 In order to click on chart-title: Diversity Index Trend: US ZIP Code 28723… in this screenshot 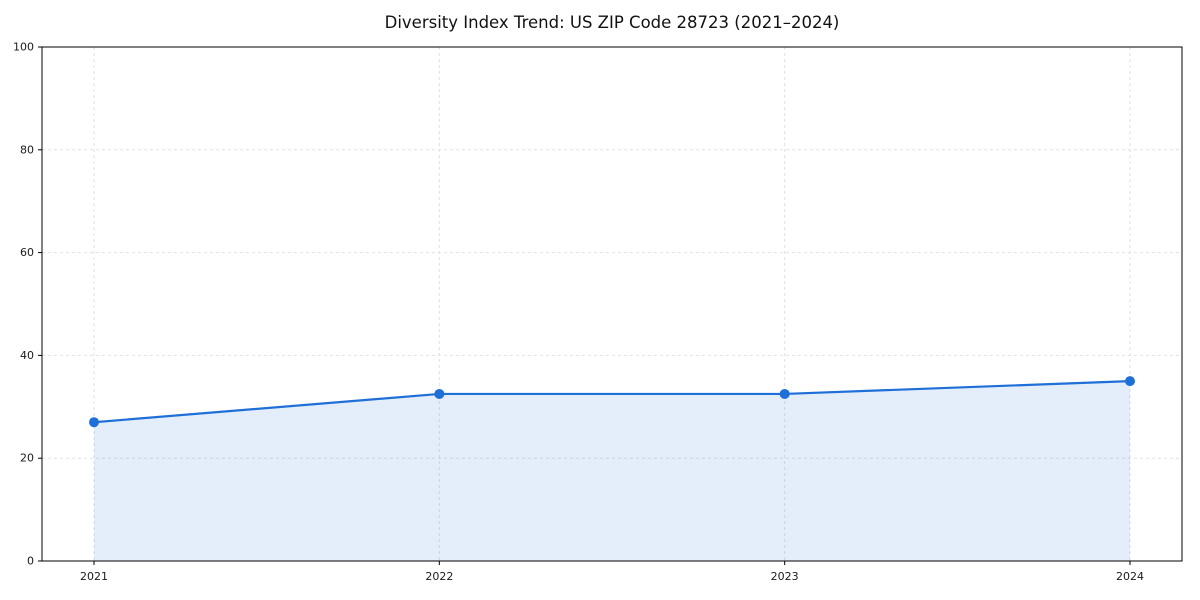, I will do `click(612, 22)`.